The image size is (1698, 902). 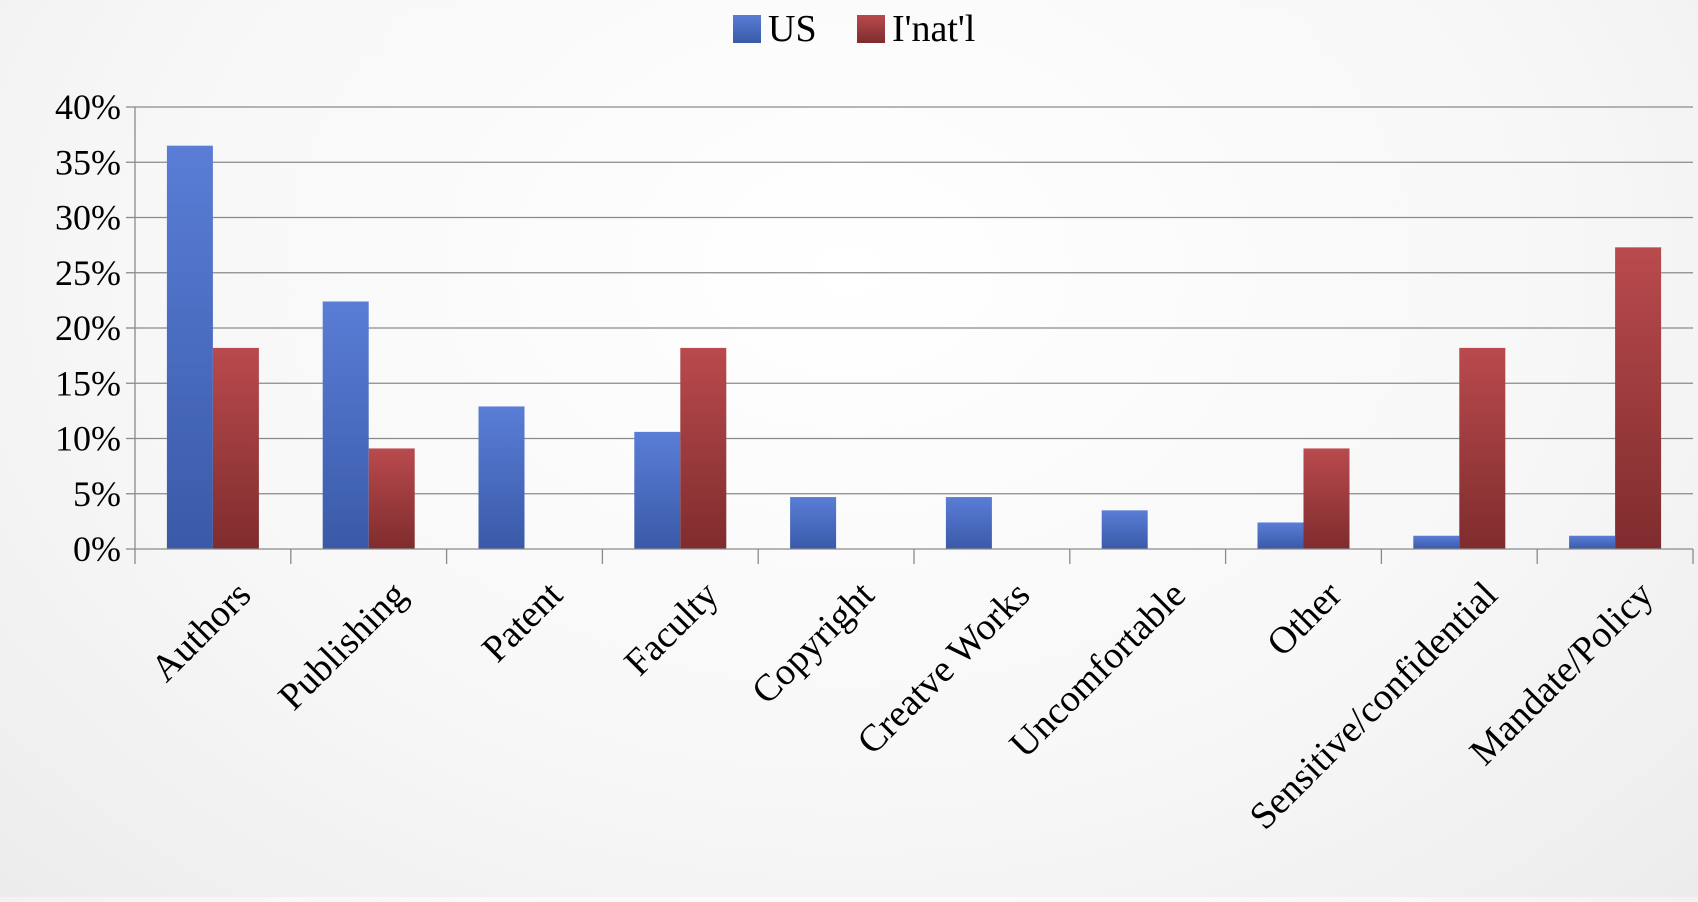 I want to click on y-tick-label: 10%, so click(x=88, y=439).